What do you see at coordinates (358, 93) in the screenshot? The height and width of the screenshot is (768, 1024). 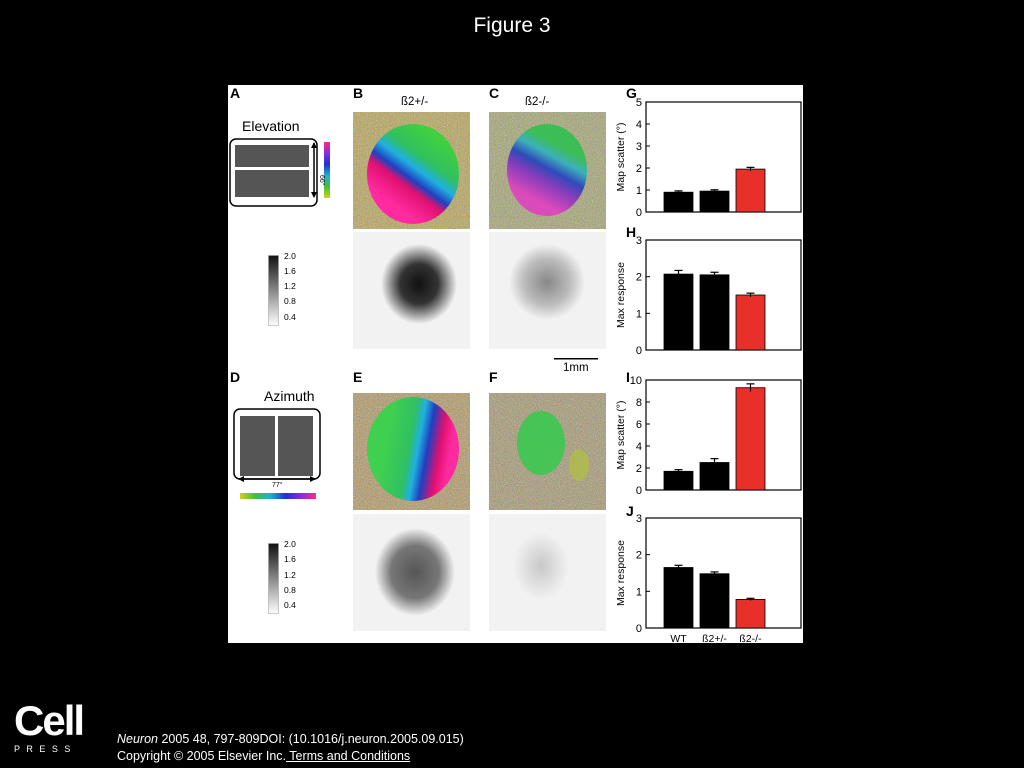 I see `panel-label-b: B` at bounding box center [358, 93].